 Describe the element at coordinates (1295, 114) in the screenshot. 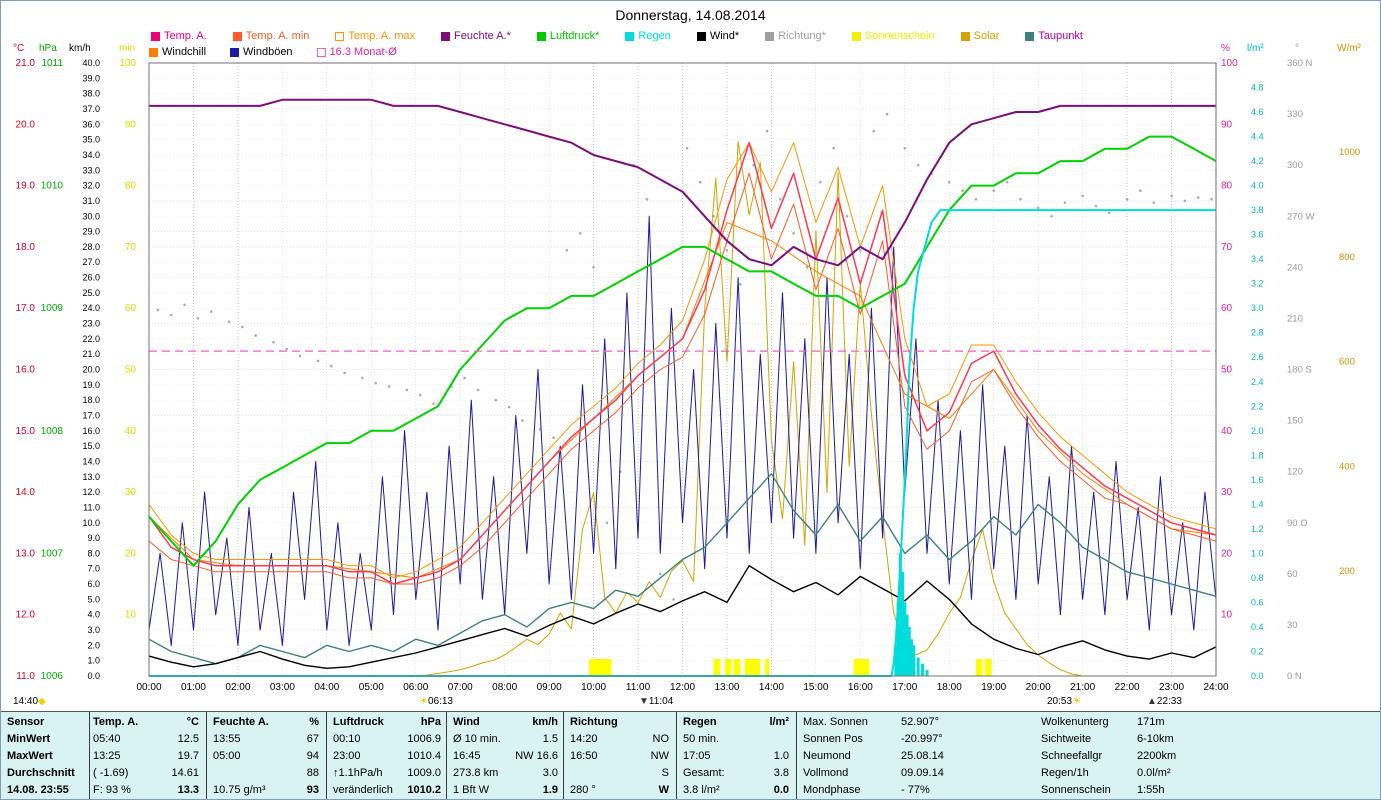

I see `svg-text: 330` at that location.